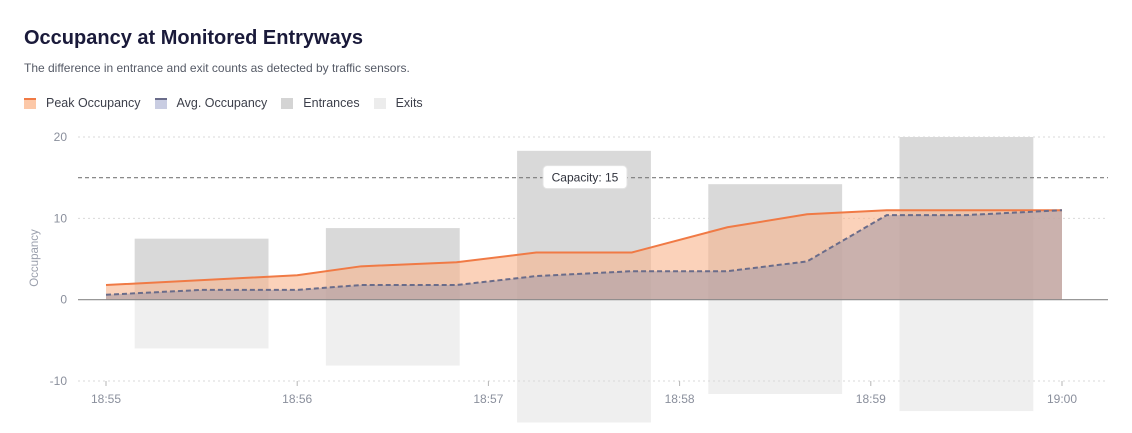 This screenshot has height=433, width=1132. Describe the element at coordinates (222, 103) in the screenshot. I see `legend-label-avg-occupancy: Avg. Occupancy` at that location.